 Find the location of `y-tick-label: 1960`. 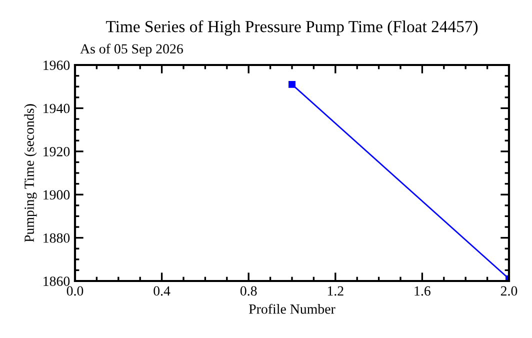

y-tick-label: 1960 is located at coordinates (57, 65).